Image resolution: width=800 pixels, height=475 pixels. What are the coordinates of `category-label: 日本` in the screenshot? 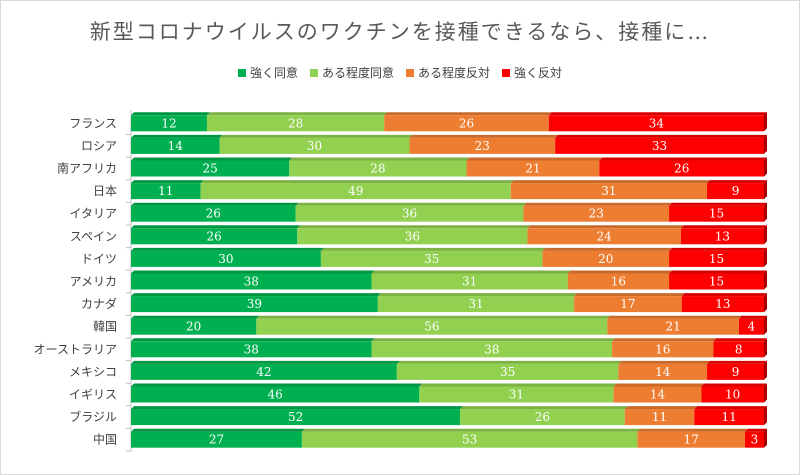 It's located at (105, 191).